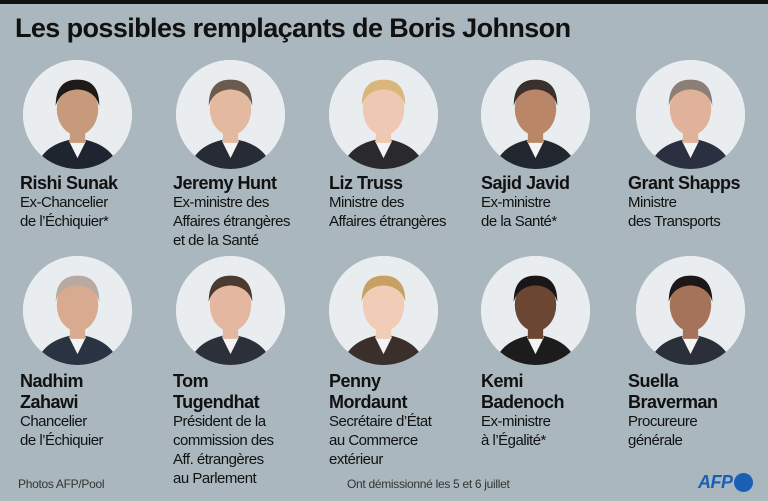 This screenshot has height=501, width=768. Describe the element at coordinates (221, 202) in the screenshot. I see `candidate-role: Ex-ministre des` at that location.